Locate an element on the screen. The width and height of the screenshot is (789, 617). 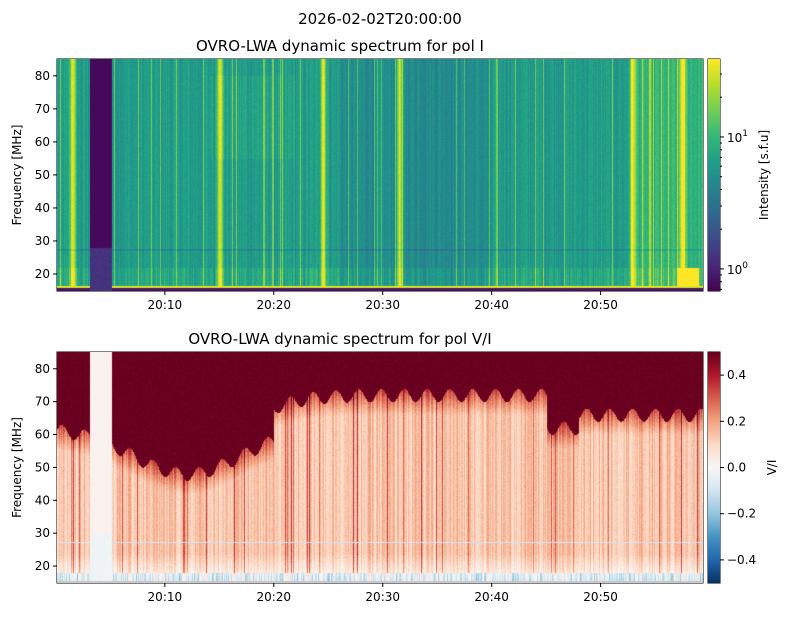
colorbar-tick-label: 10⁰ is located at coordinates (737, 269).